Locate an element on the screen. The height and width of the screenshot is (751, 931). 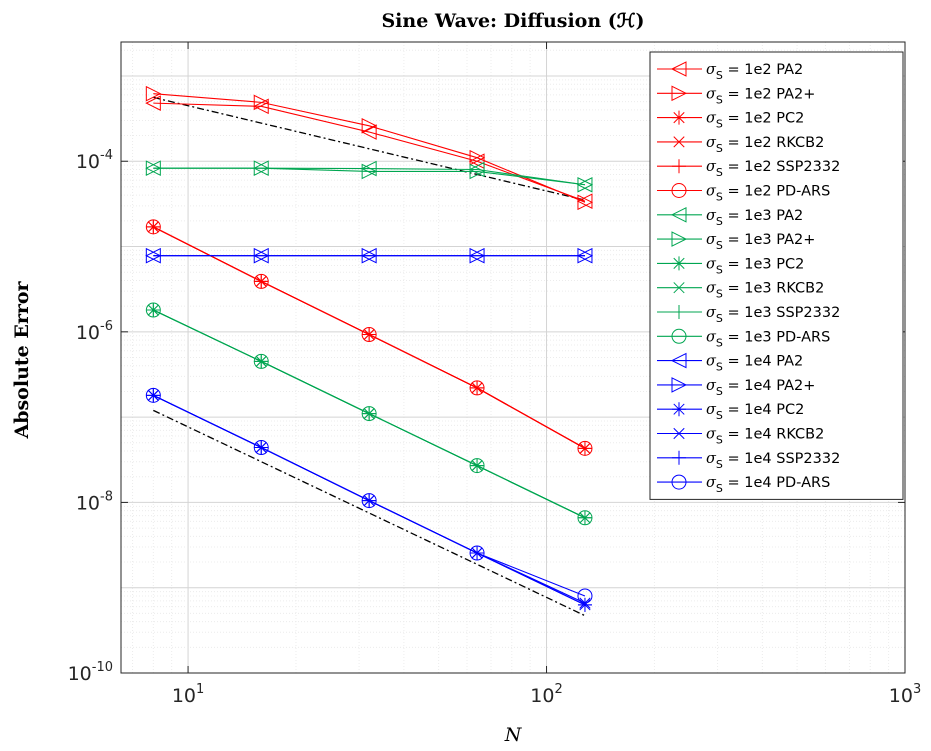
legend-label: σS = 1e4 PA2 is located at coordinates (754, 364).